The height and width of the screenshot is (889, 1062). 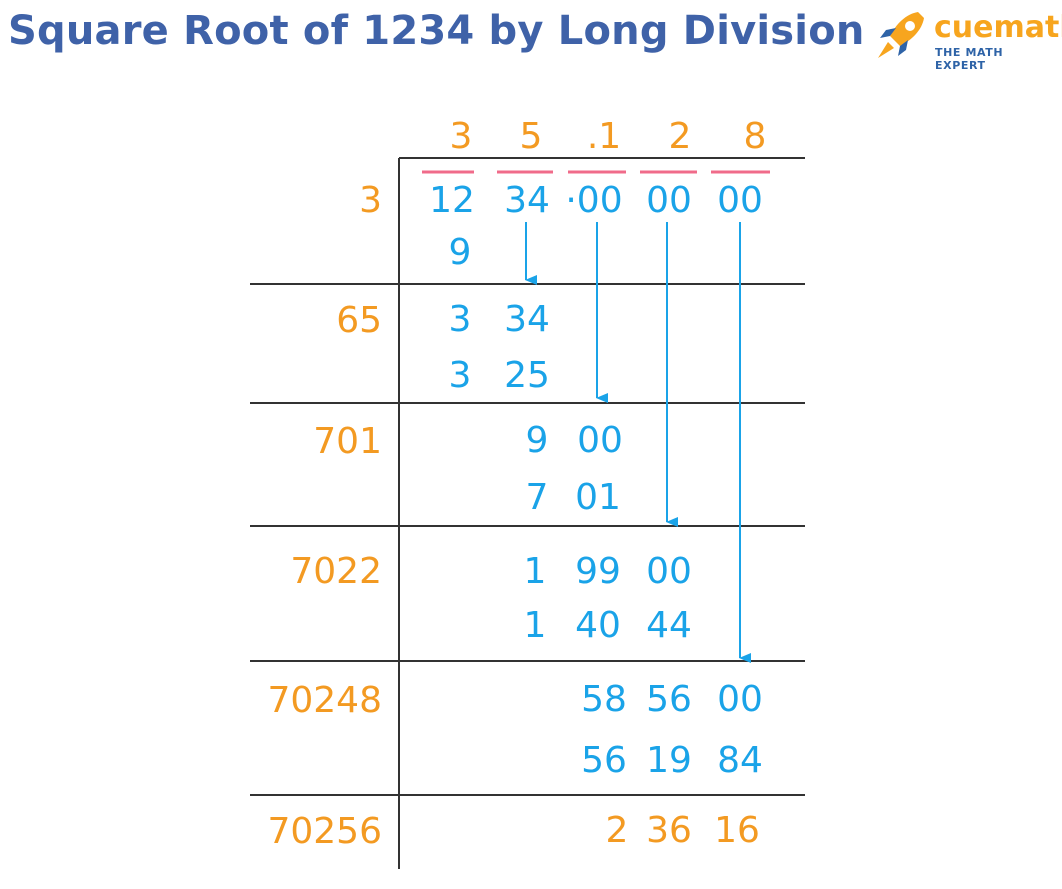 What do you see at coordinates (535, 571) in the screenshot?
I see `remainder-digit: 1` at bounding box center [535, 571].